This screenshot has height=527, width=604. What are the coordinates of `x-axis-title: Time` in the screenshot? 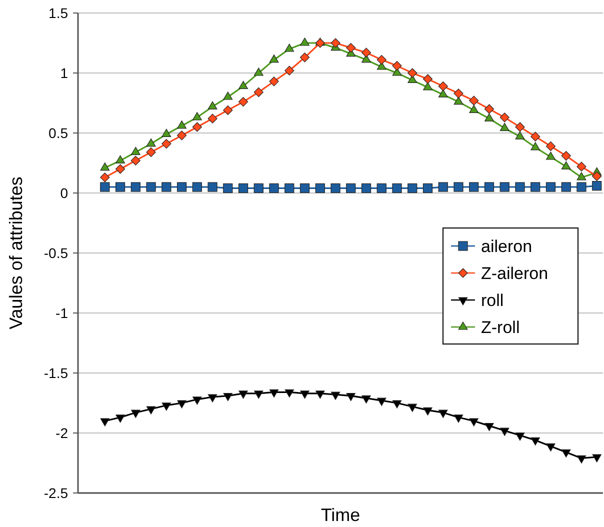 It's located at (340, 515).